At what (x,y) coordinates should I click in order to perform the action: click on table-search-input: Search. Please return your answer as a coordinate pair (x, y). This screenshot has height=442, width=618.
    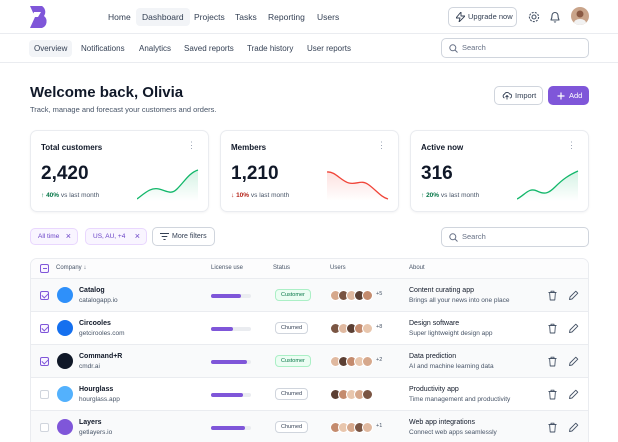
    Looking at the image, I should click on (515, 237).